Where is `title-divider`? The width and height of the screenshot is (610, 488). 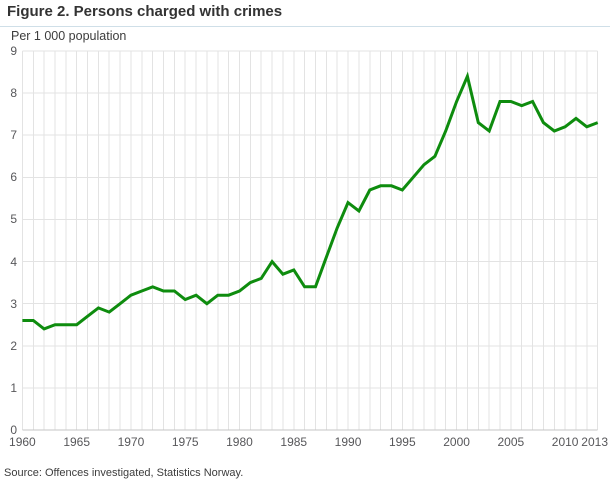 title-divider is located at coordinates (305, 26).